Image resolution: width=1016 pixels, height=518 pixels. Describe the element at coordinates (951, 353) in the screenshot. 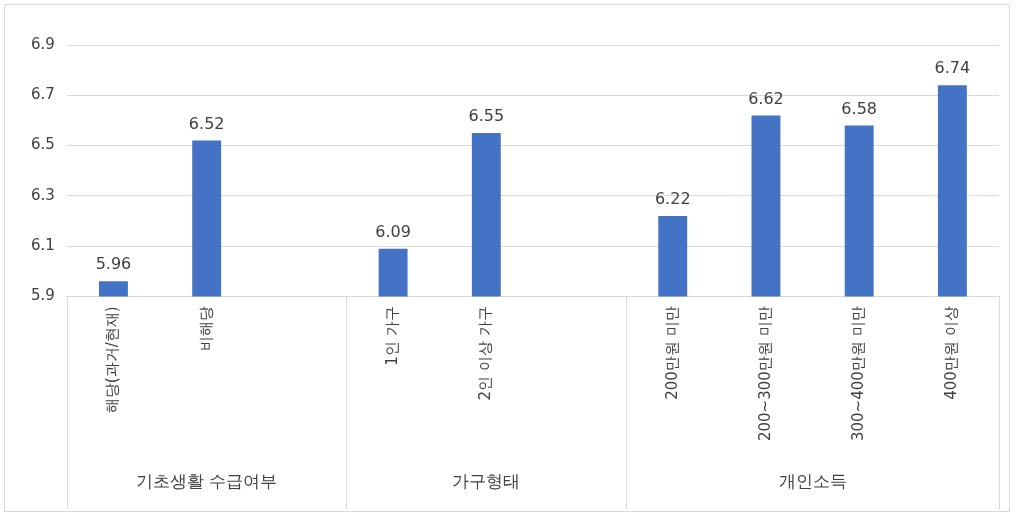

I see `x-tick-label: 400만원 이상` at that location.